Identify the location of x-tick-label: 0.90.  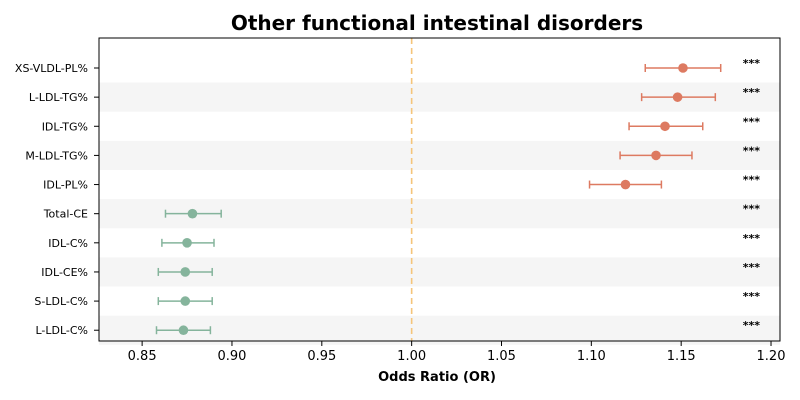
(231, 356).